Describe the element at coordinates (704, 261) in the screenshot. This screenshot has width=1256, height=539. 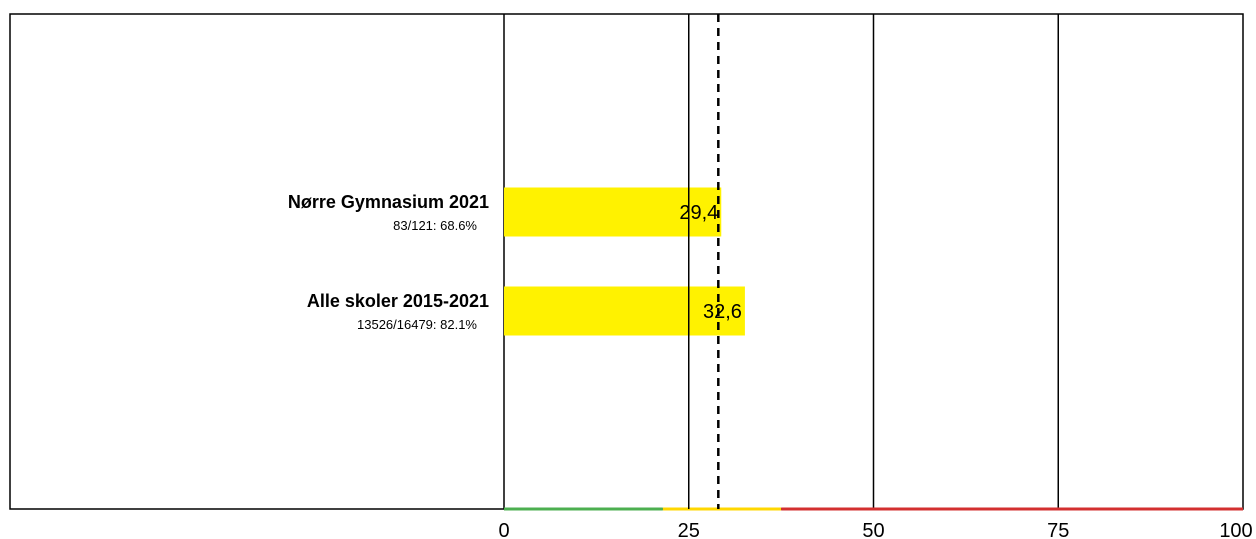
I see `reference-lines` at that location.